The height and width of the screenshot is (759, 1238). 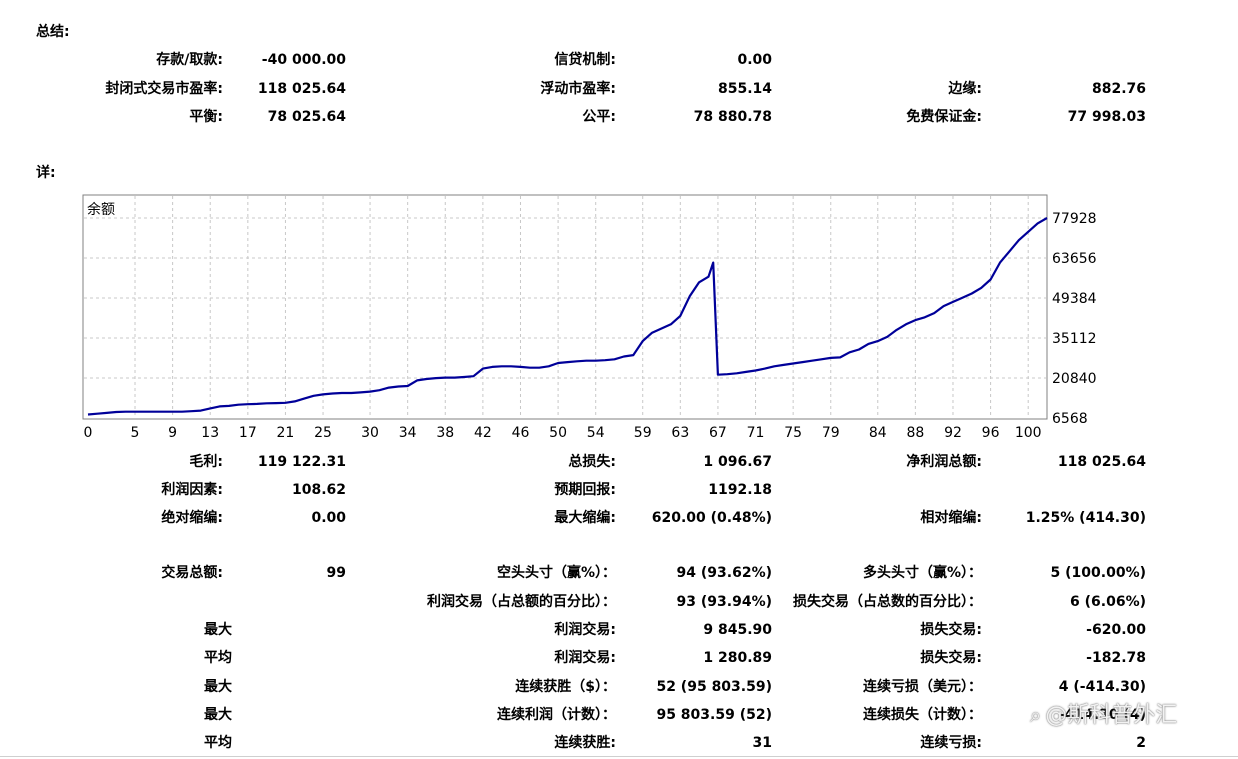 What do you see at coordinates (680, 433) in the screenshot?
I see `x-tick-label: 63` at bounding box center [680, 433].